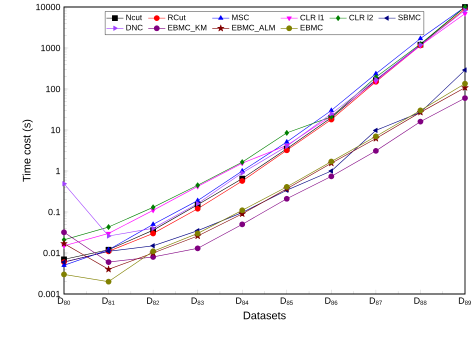  Describe the element at coordinates (376, 301) in the screenshot. I see `x-tick-label: D$_{87}$` at that location.